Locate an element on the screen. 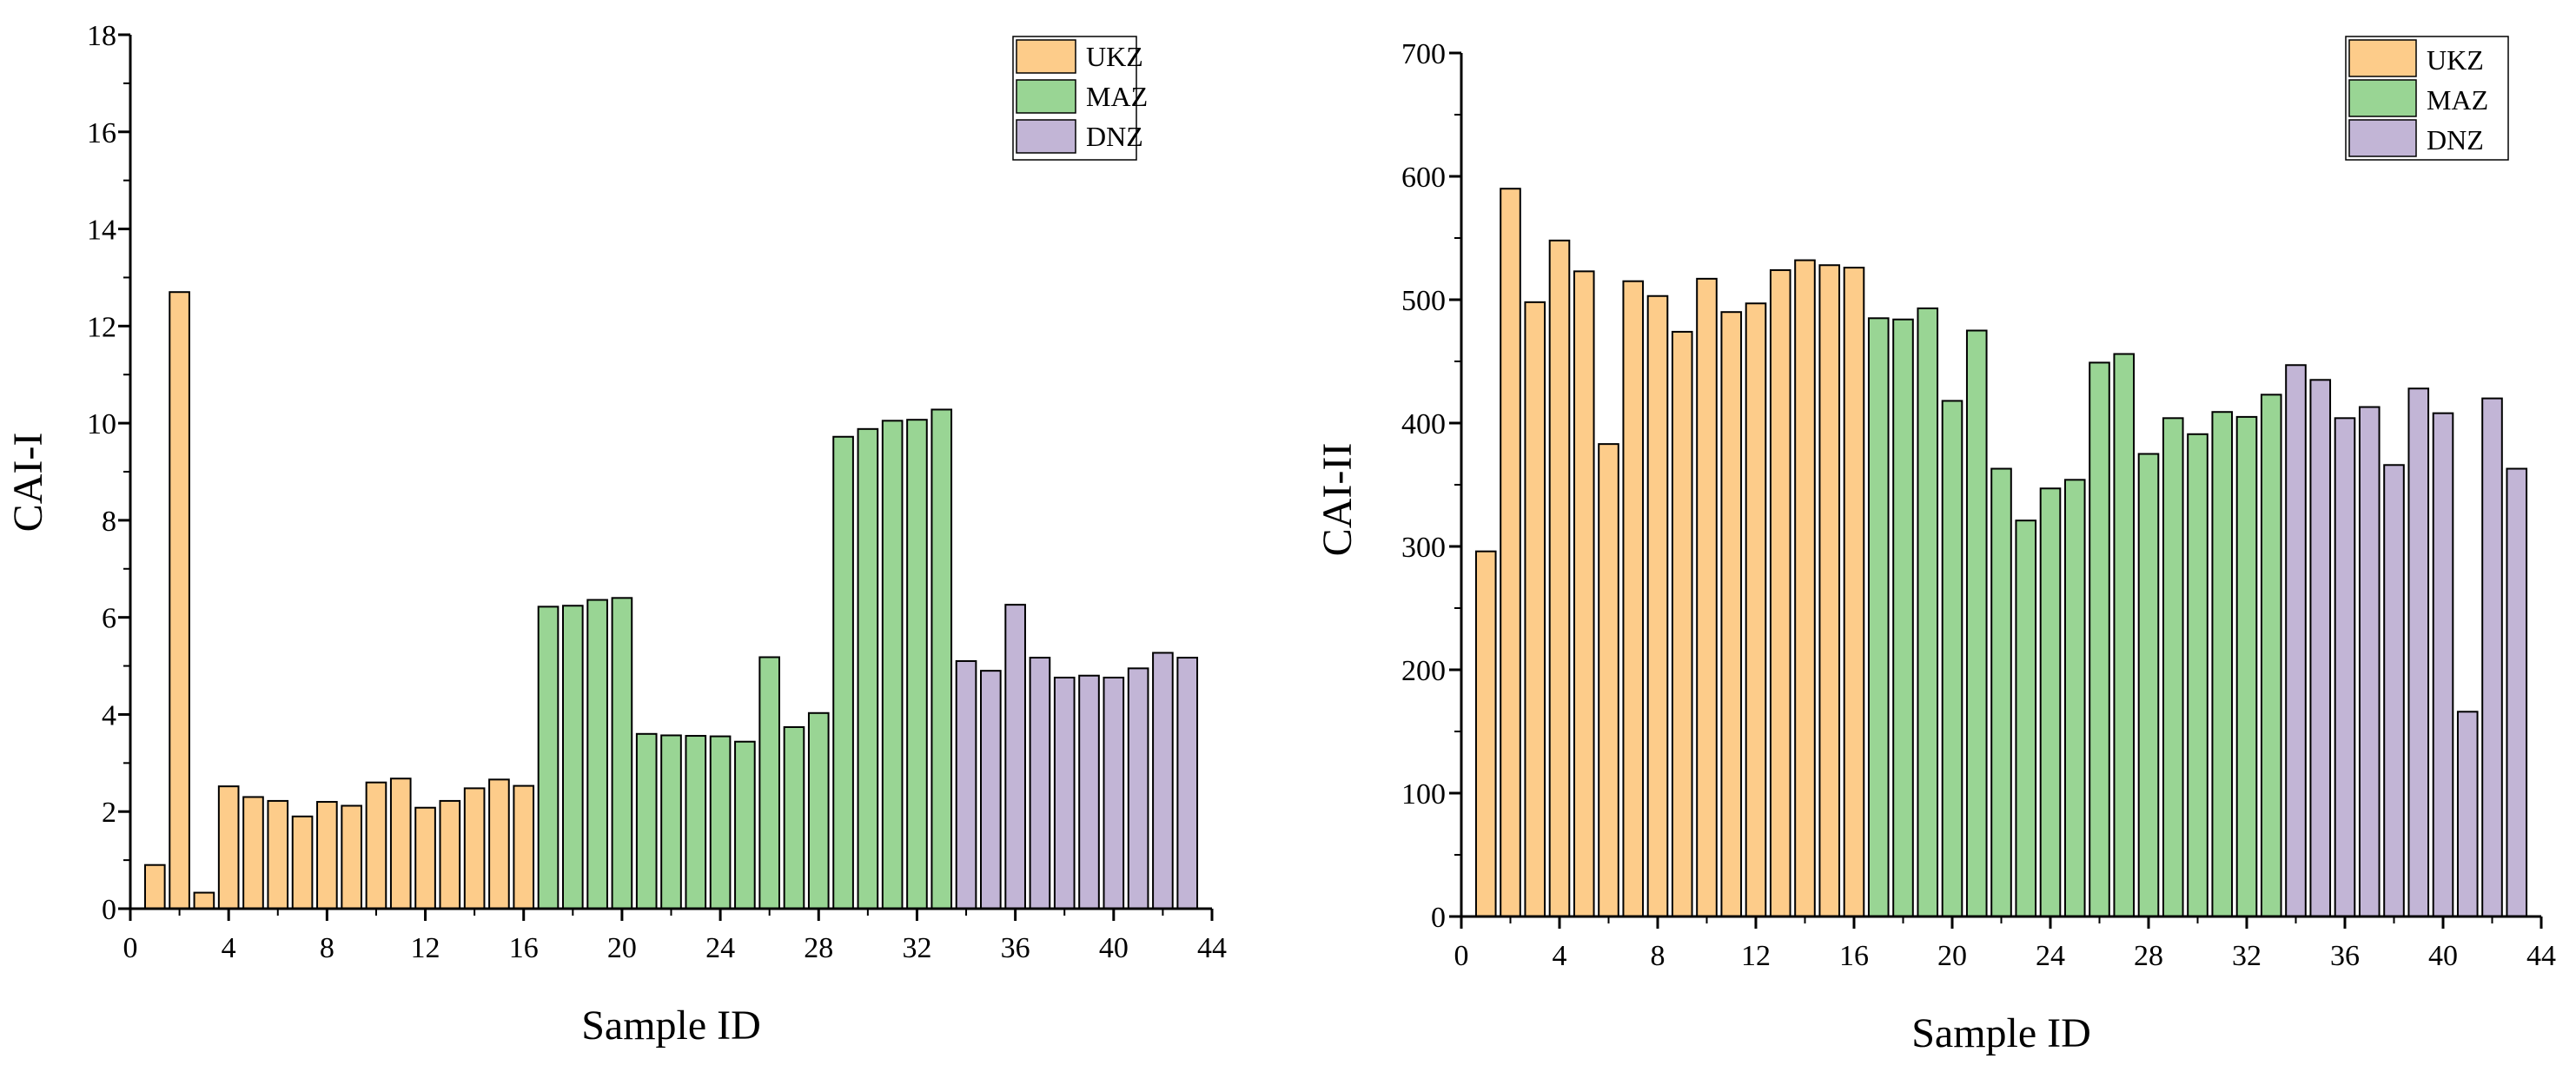 The image size is (2576, 1072). y-tick-label: 300 is located at coordinates (1423, 548).